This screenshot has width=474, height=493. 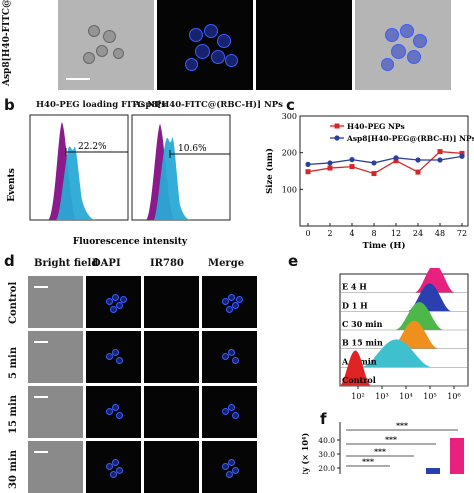 What do you see at coordinates (359, 380) in the screenshot?
I see `panel-e-row-label: Control` at bounding box center [359, 380].